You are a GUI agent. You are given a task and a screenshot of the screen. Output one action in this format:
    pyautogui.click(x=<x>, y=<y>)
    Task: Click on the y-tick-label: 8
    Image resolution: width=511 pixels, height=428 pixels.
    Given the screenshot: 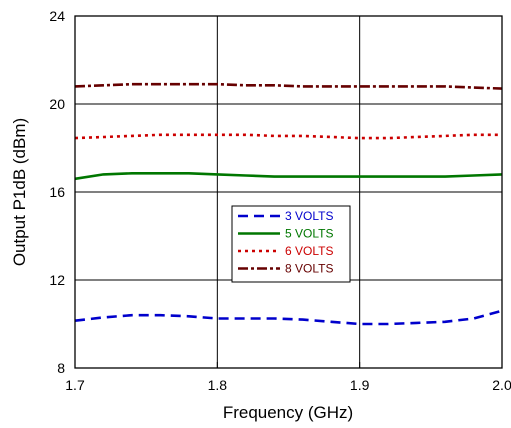 What is the action you would take?
    pyautogui.click(x=61, y=368)
    